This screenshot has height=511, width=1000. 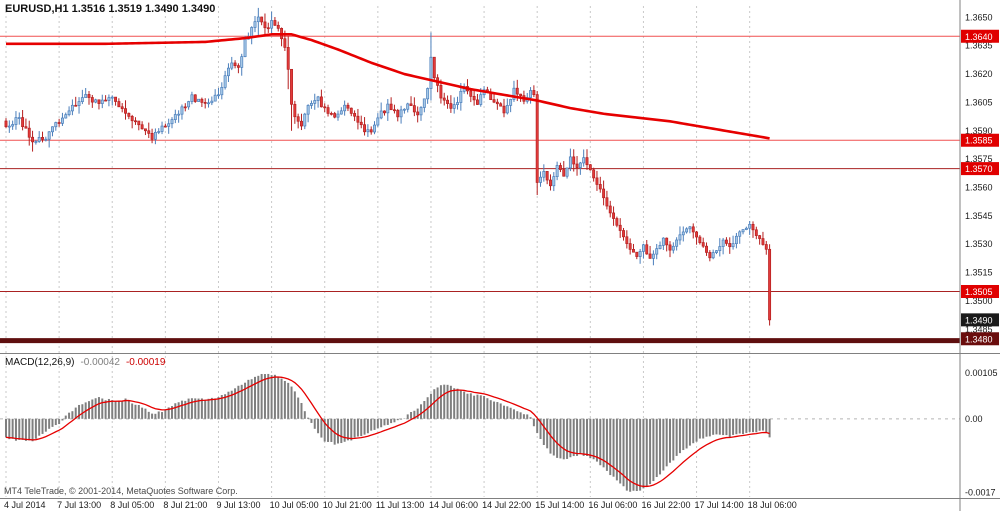 I want to click on time-axis-label: 15 Jul 14:00, so click(x=559, y=505).